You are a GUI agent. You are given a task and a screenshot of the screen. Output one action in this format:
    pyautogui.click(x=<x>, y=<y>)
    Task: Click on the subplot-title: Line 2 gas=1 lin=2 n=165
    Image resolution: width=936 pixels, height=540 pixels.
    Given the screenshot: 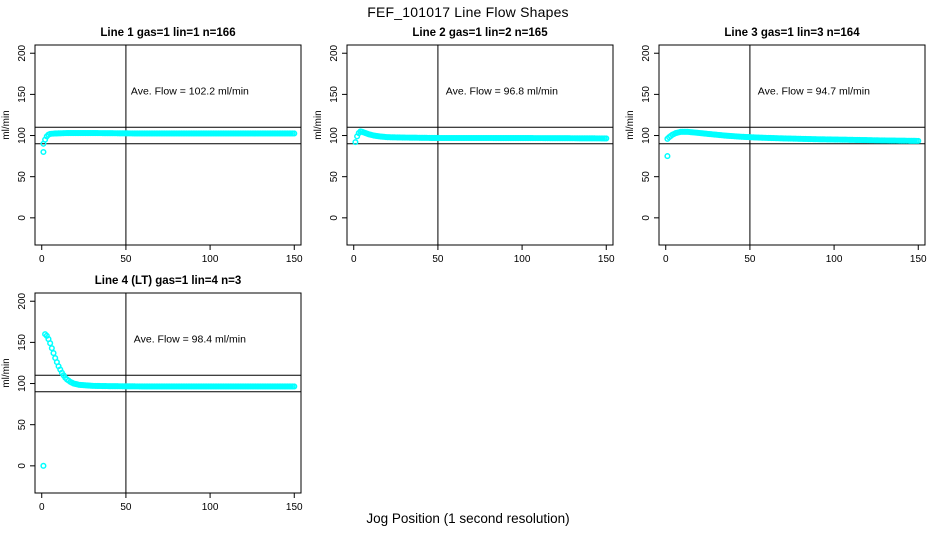 What is the action you would take?
    pyautogui.click(x=480, y=33)
    